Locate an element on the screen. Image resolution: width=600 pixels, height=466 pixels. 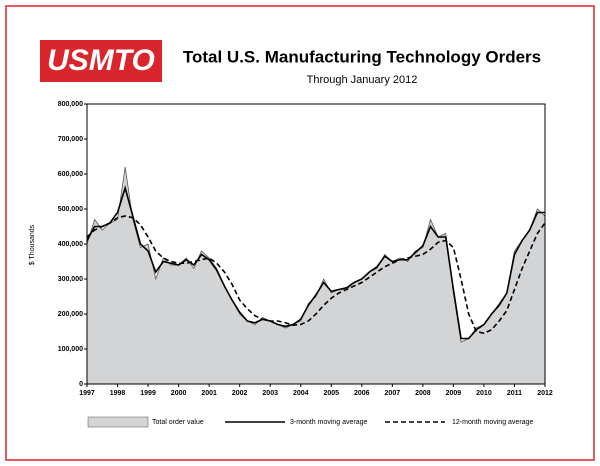
y-tick-label: 100,000 is located at coordinates (70, 349).